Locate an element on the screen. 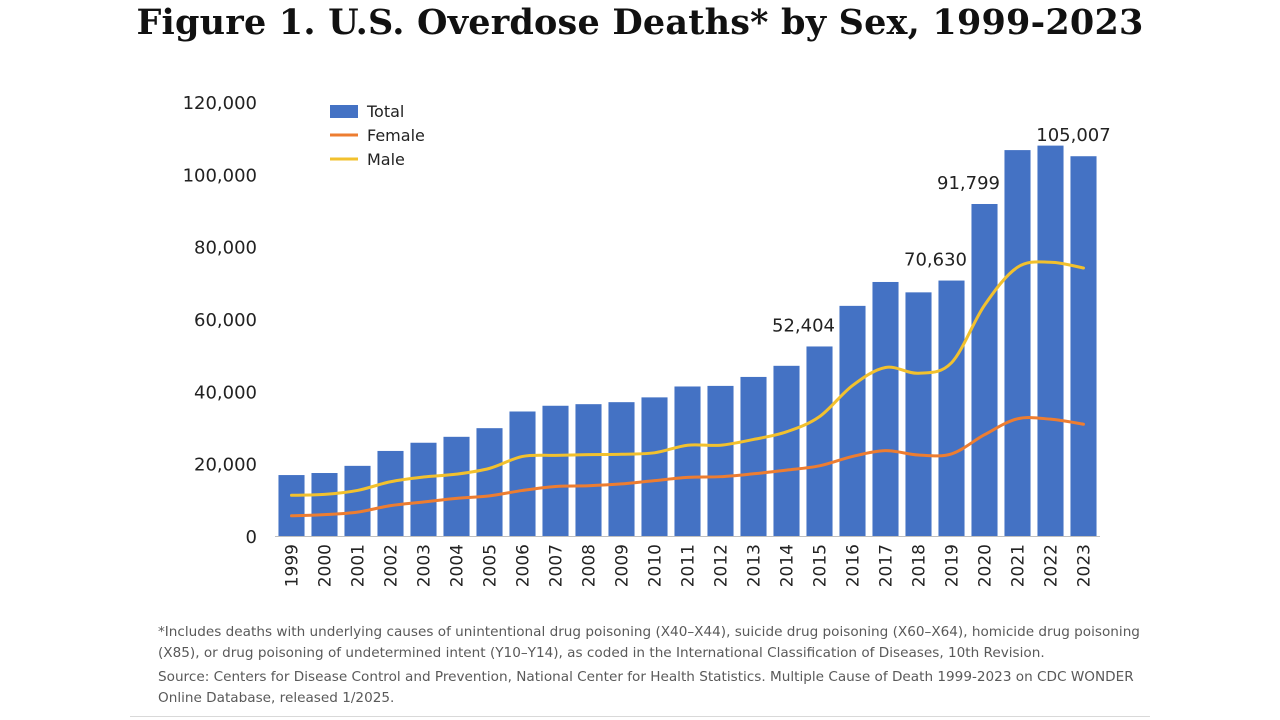  bar-total-2021 is located at coordinates (1017, 343).